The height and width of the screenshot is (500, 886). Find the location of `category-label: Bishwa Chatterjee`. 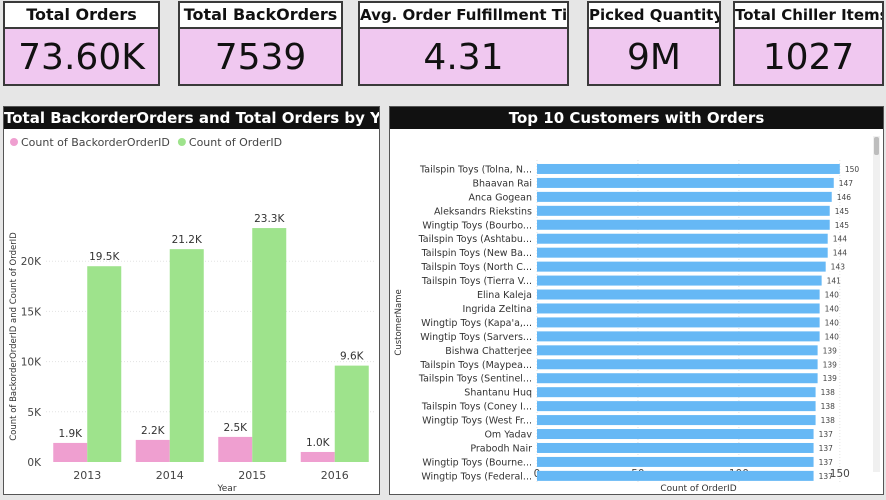

category-label: Bishwa Chatterjee is located at coordinates (488, 351).